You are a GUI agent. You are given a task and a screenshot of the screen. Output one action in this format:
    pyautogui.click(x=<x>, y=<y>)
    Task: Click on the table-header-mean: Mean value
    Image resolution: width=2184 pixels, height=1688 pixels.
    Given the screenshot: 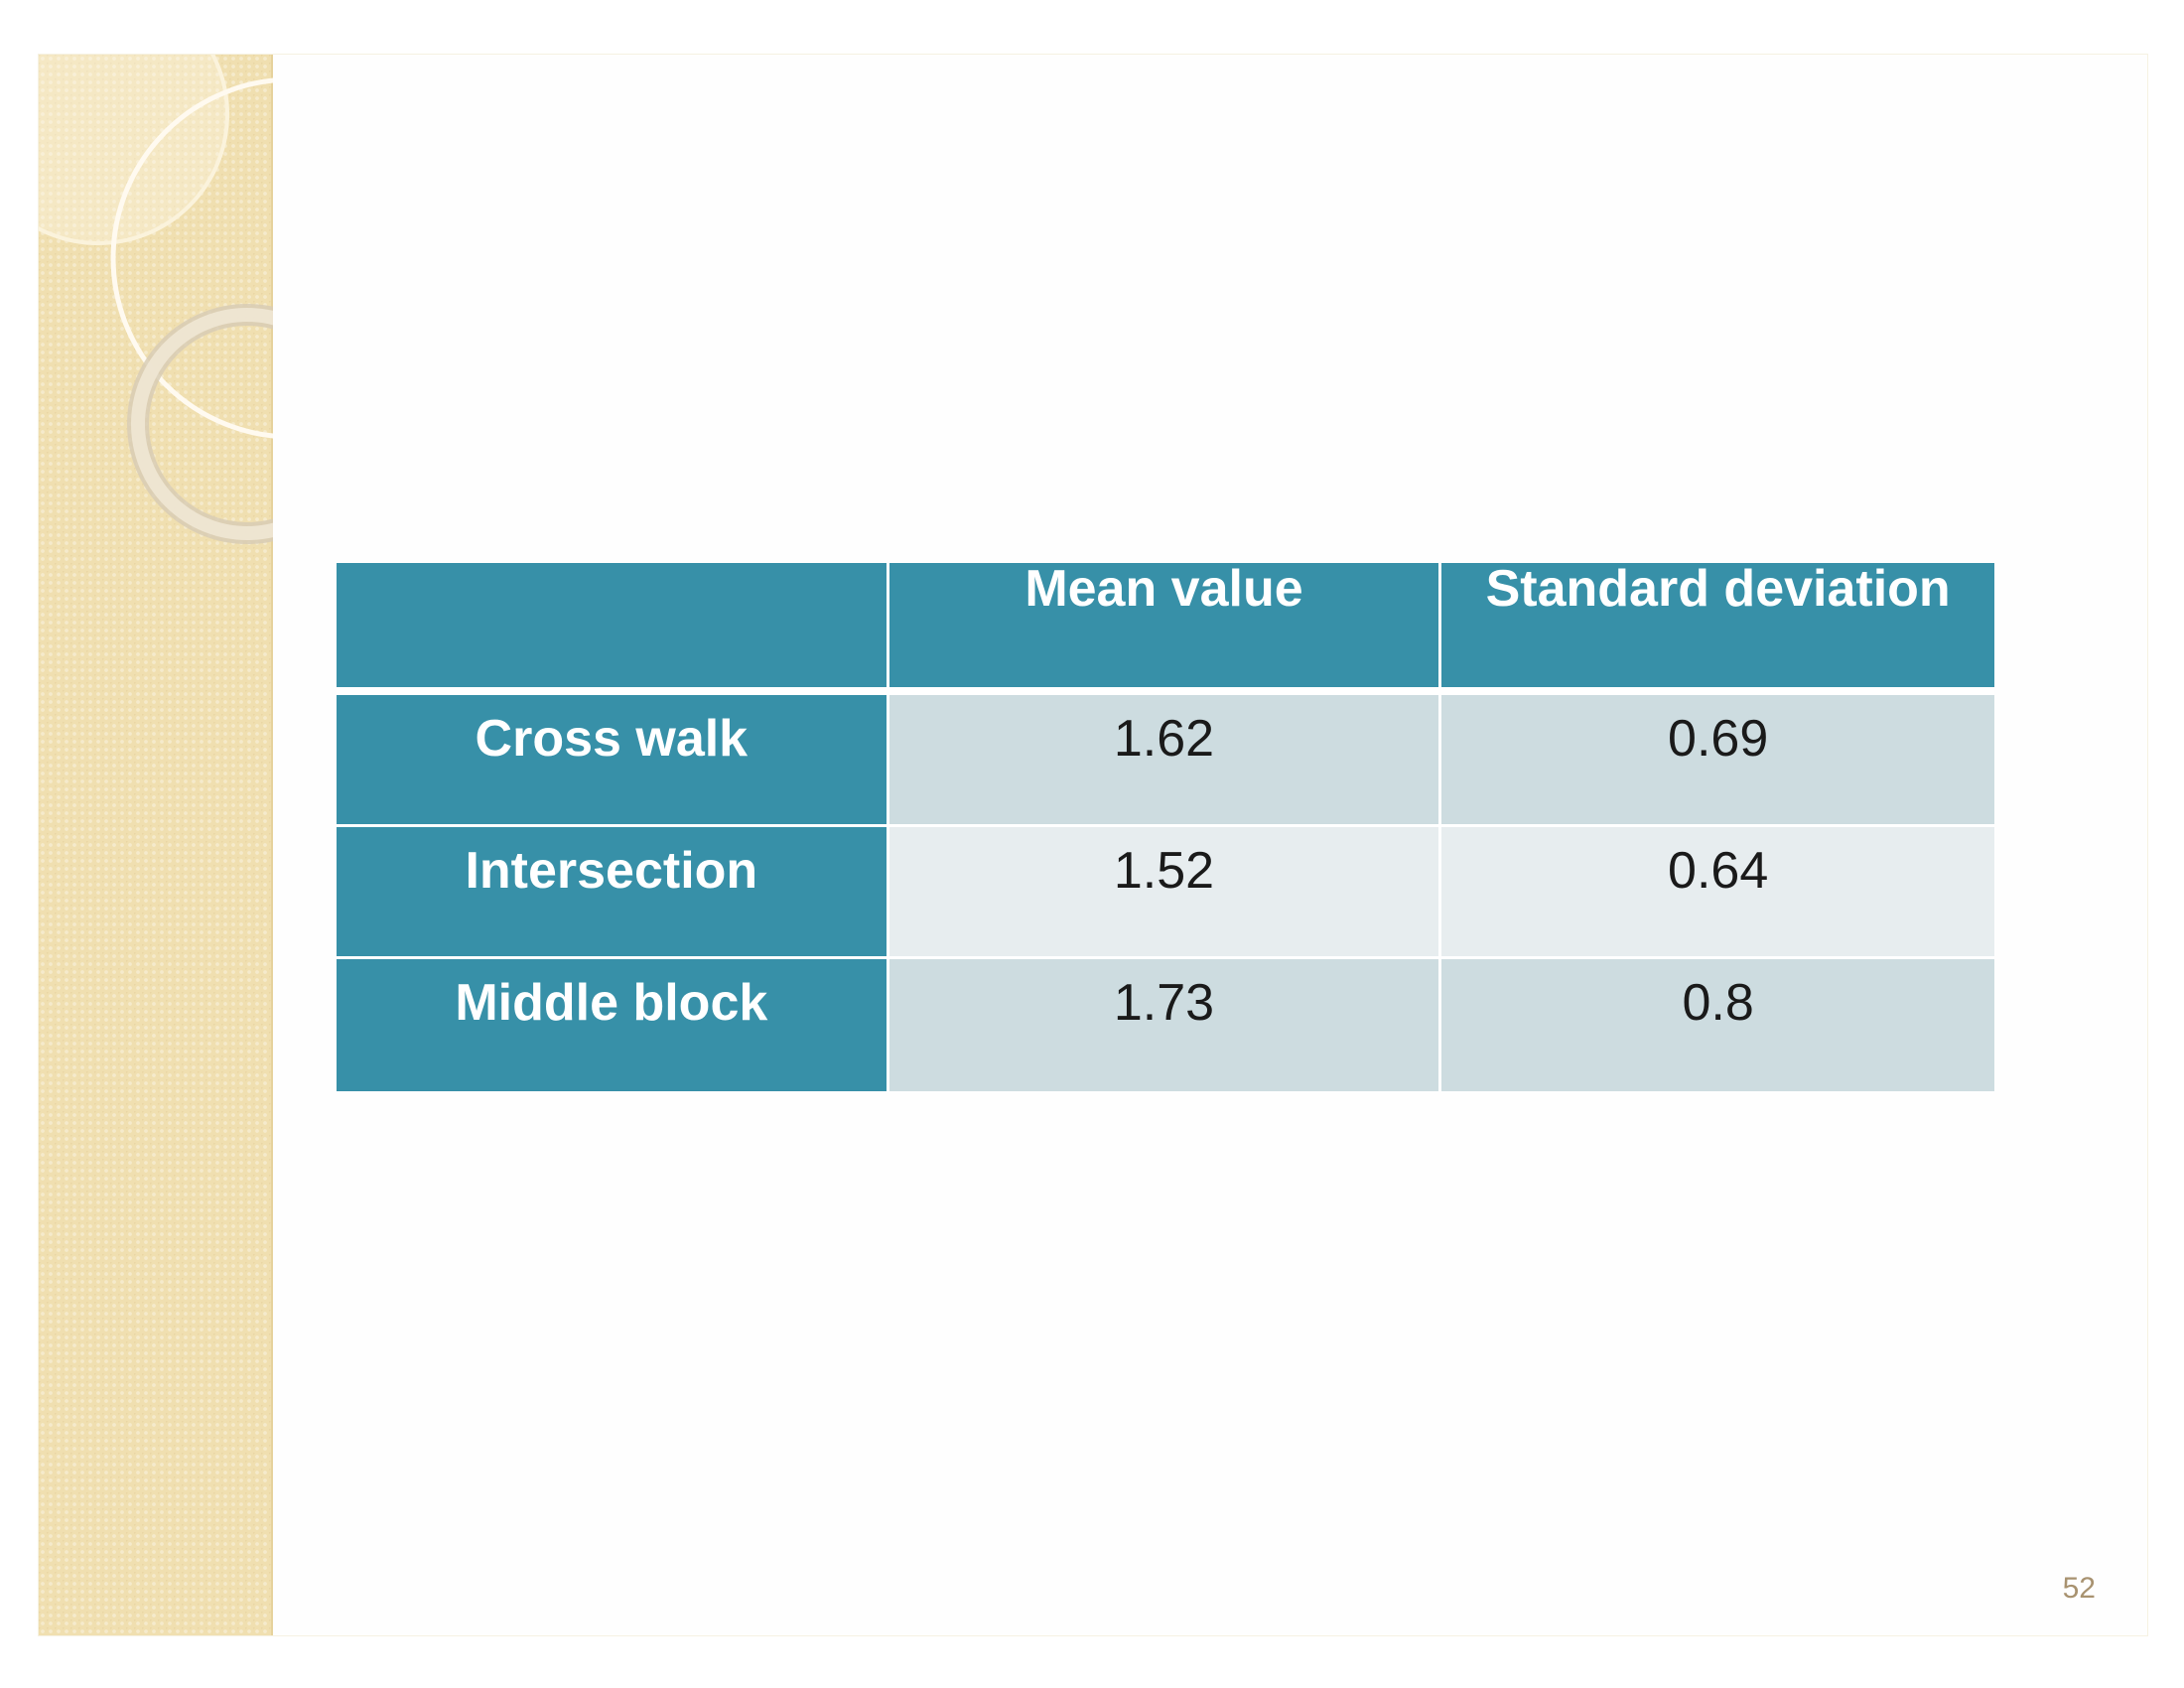 What is the action you would take?
    pyautogui.click(x=1165, y=629)
    